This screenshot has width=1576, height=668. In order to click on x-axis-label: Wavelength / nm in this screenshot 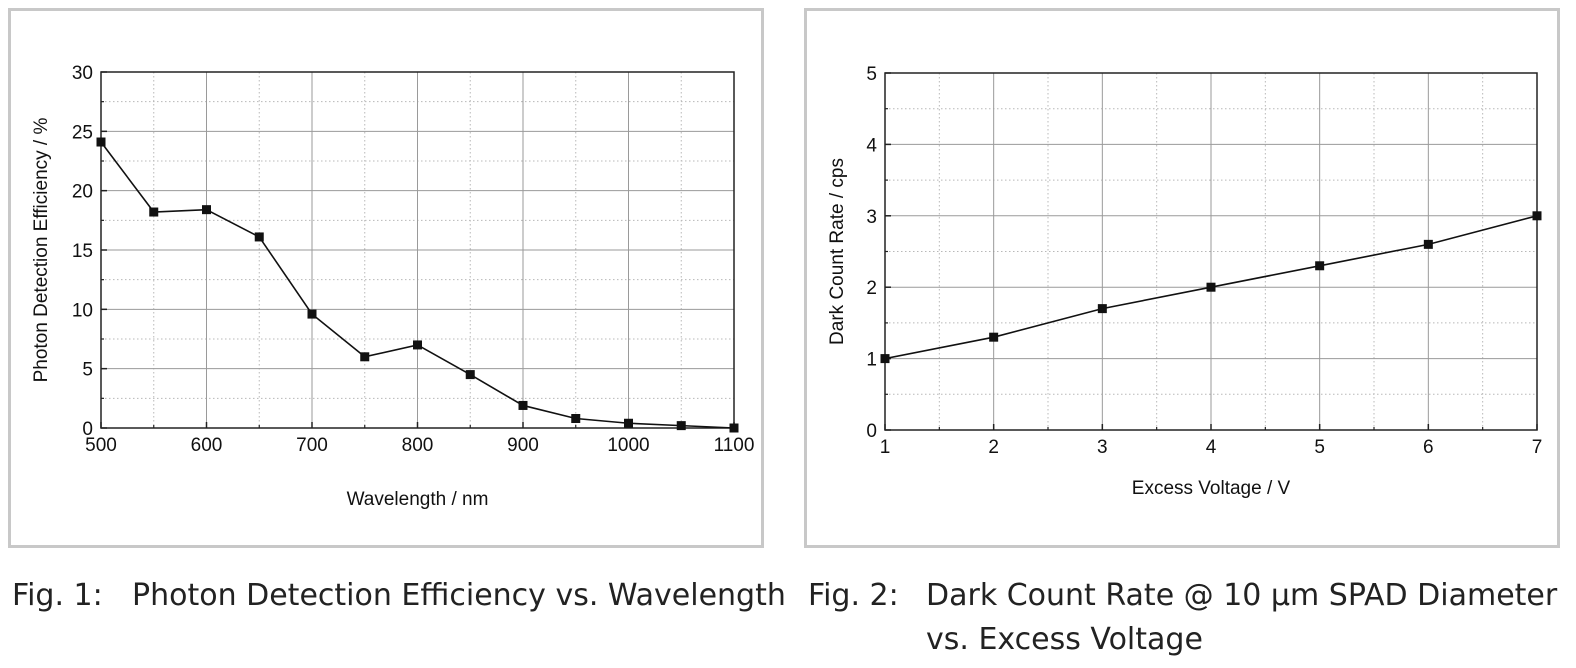, I will do `click(418, 499)`.